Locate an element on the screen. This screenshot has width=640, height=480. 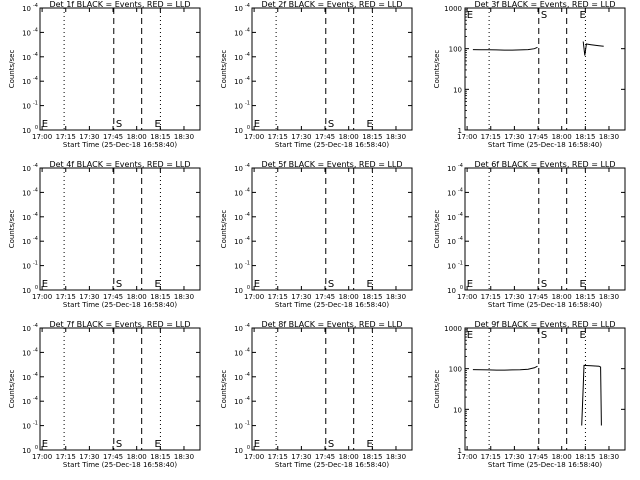
y-tick-label: 1000 is located at coordinates (453, 9).